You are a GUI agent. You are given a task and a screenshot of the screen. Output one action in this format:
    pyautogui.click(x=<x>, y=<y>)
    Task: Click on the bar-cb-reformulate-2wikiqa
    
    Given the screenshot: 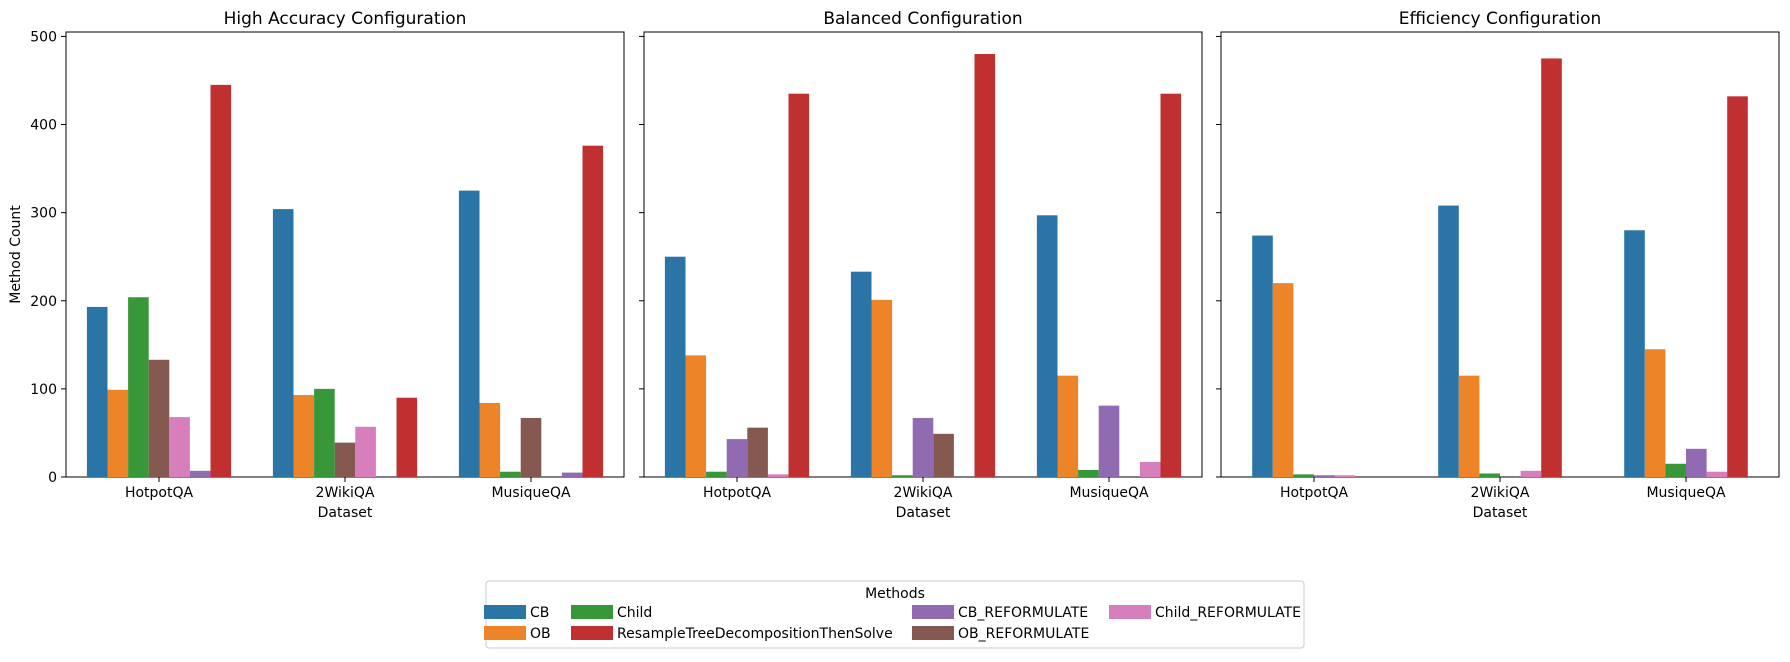 What is the action you would take?
    pyautogui.click(x=923, y=447)
    